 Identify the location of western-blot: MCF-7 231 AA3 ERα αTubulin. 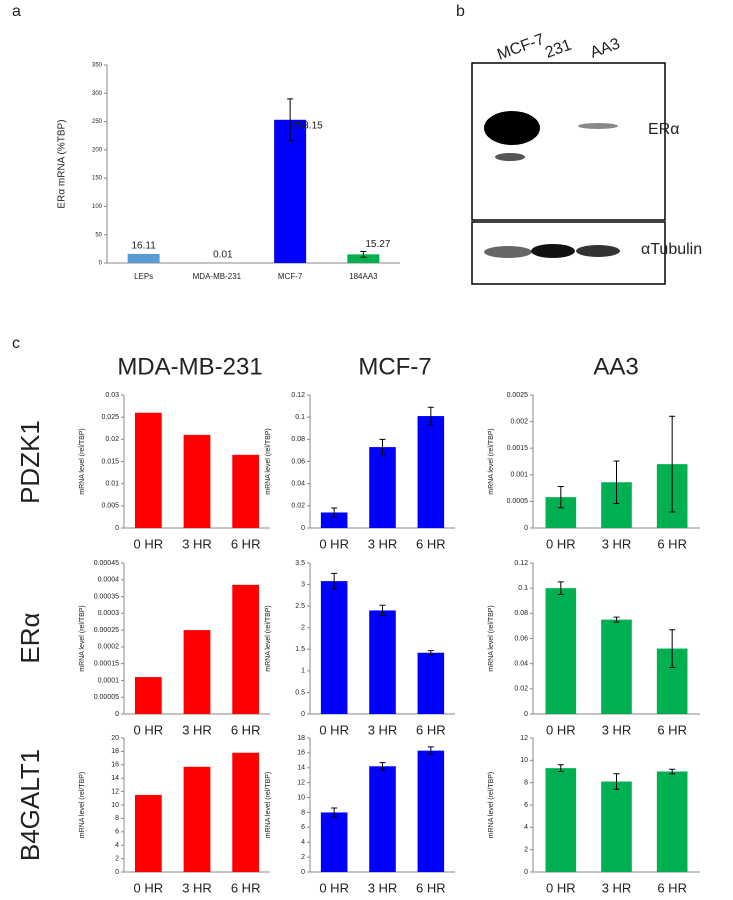
(586, 158).